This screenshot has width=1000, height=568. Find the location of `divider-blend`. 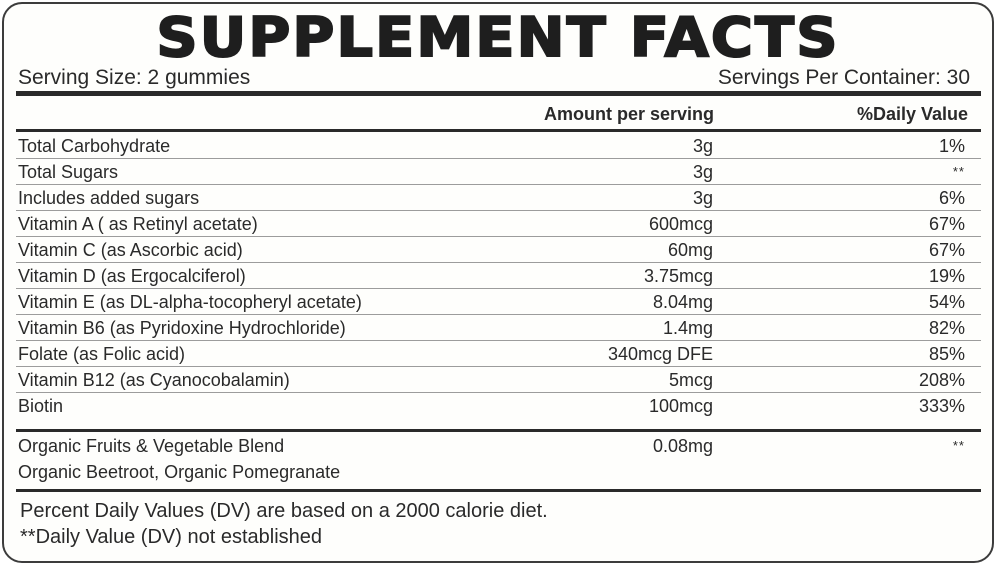

divider-blend is located at coordinates (498, 430).